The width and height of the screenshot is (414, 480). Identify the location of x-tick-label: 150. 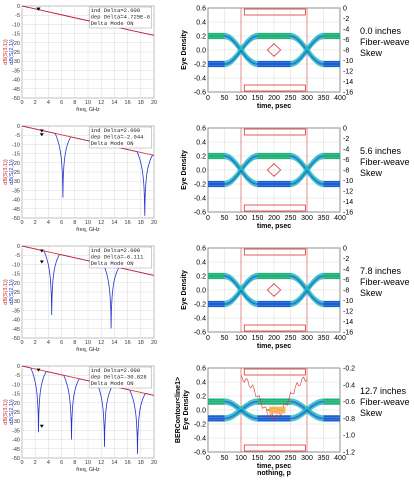
(258, 338).